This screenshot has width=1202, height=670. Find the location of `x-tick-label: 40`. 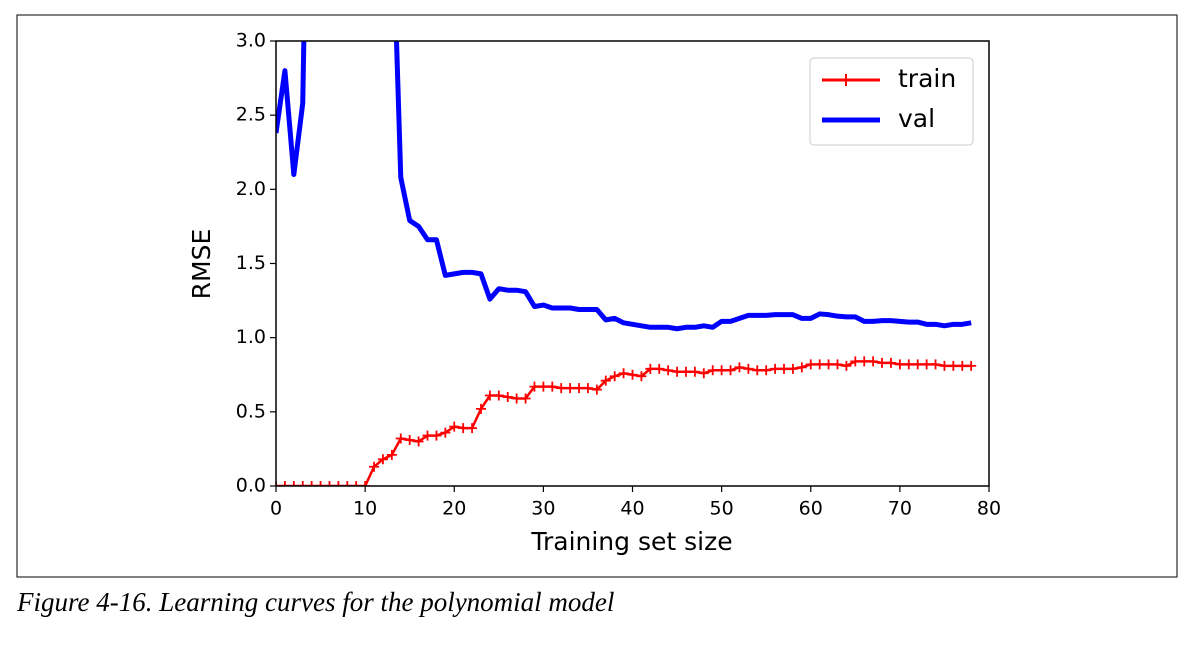

x-tick-label: 40 is located at coordinates (632, 509).